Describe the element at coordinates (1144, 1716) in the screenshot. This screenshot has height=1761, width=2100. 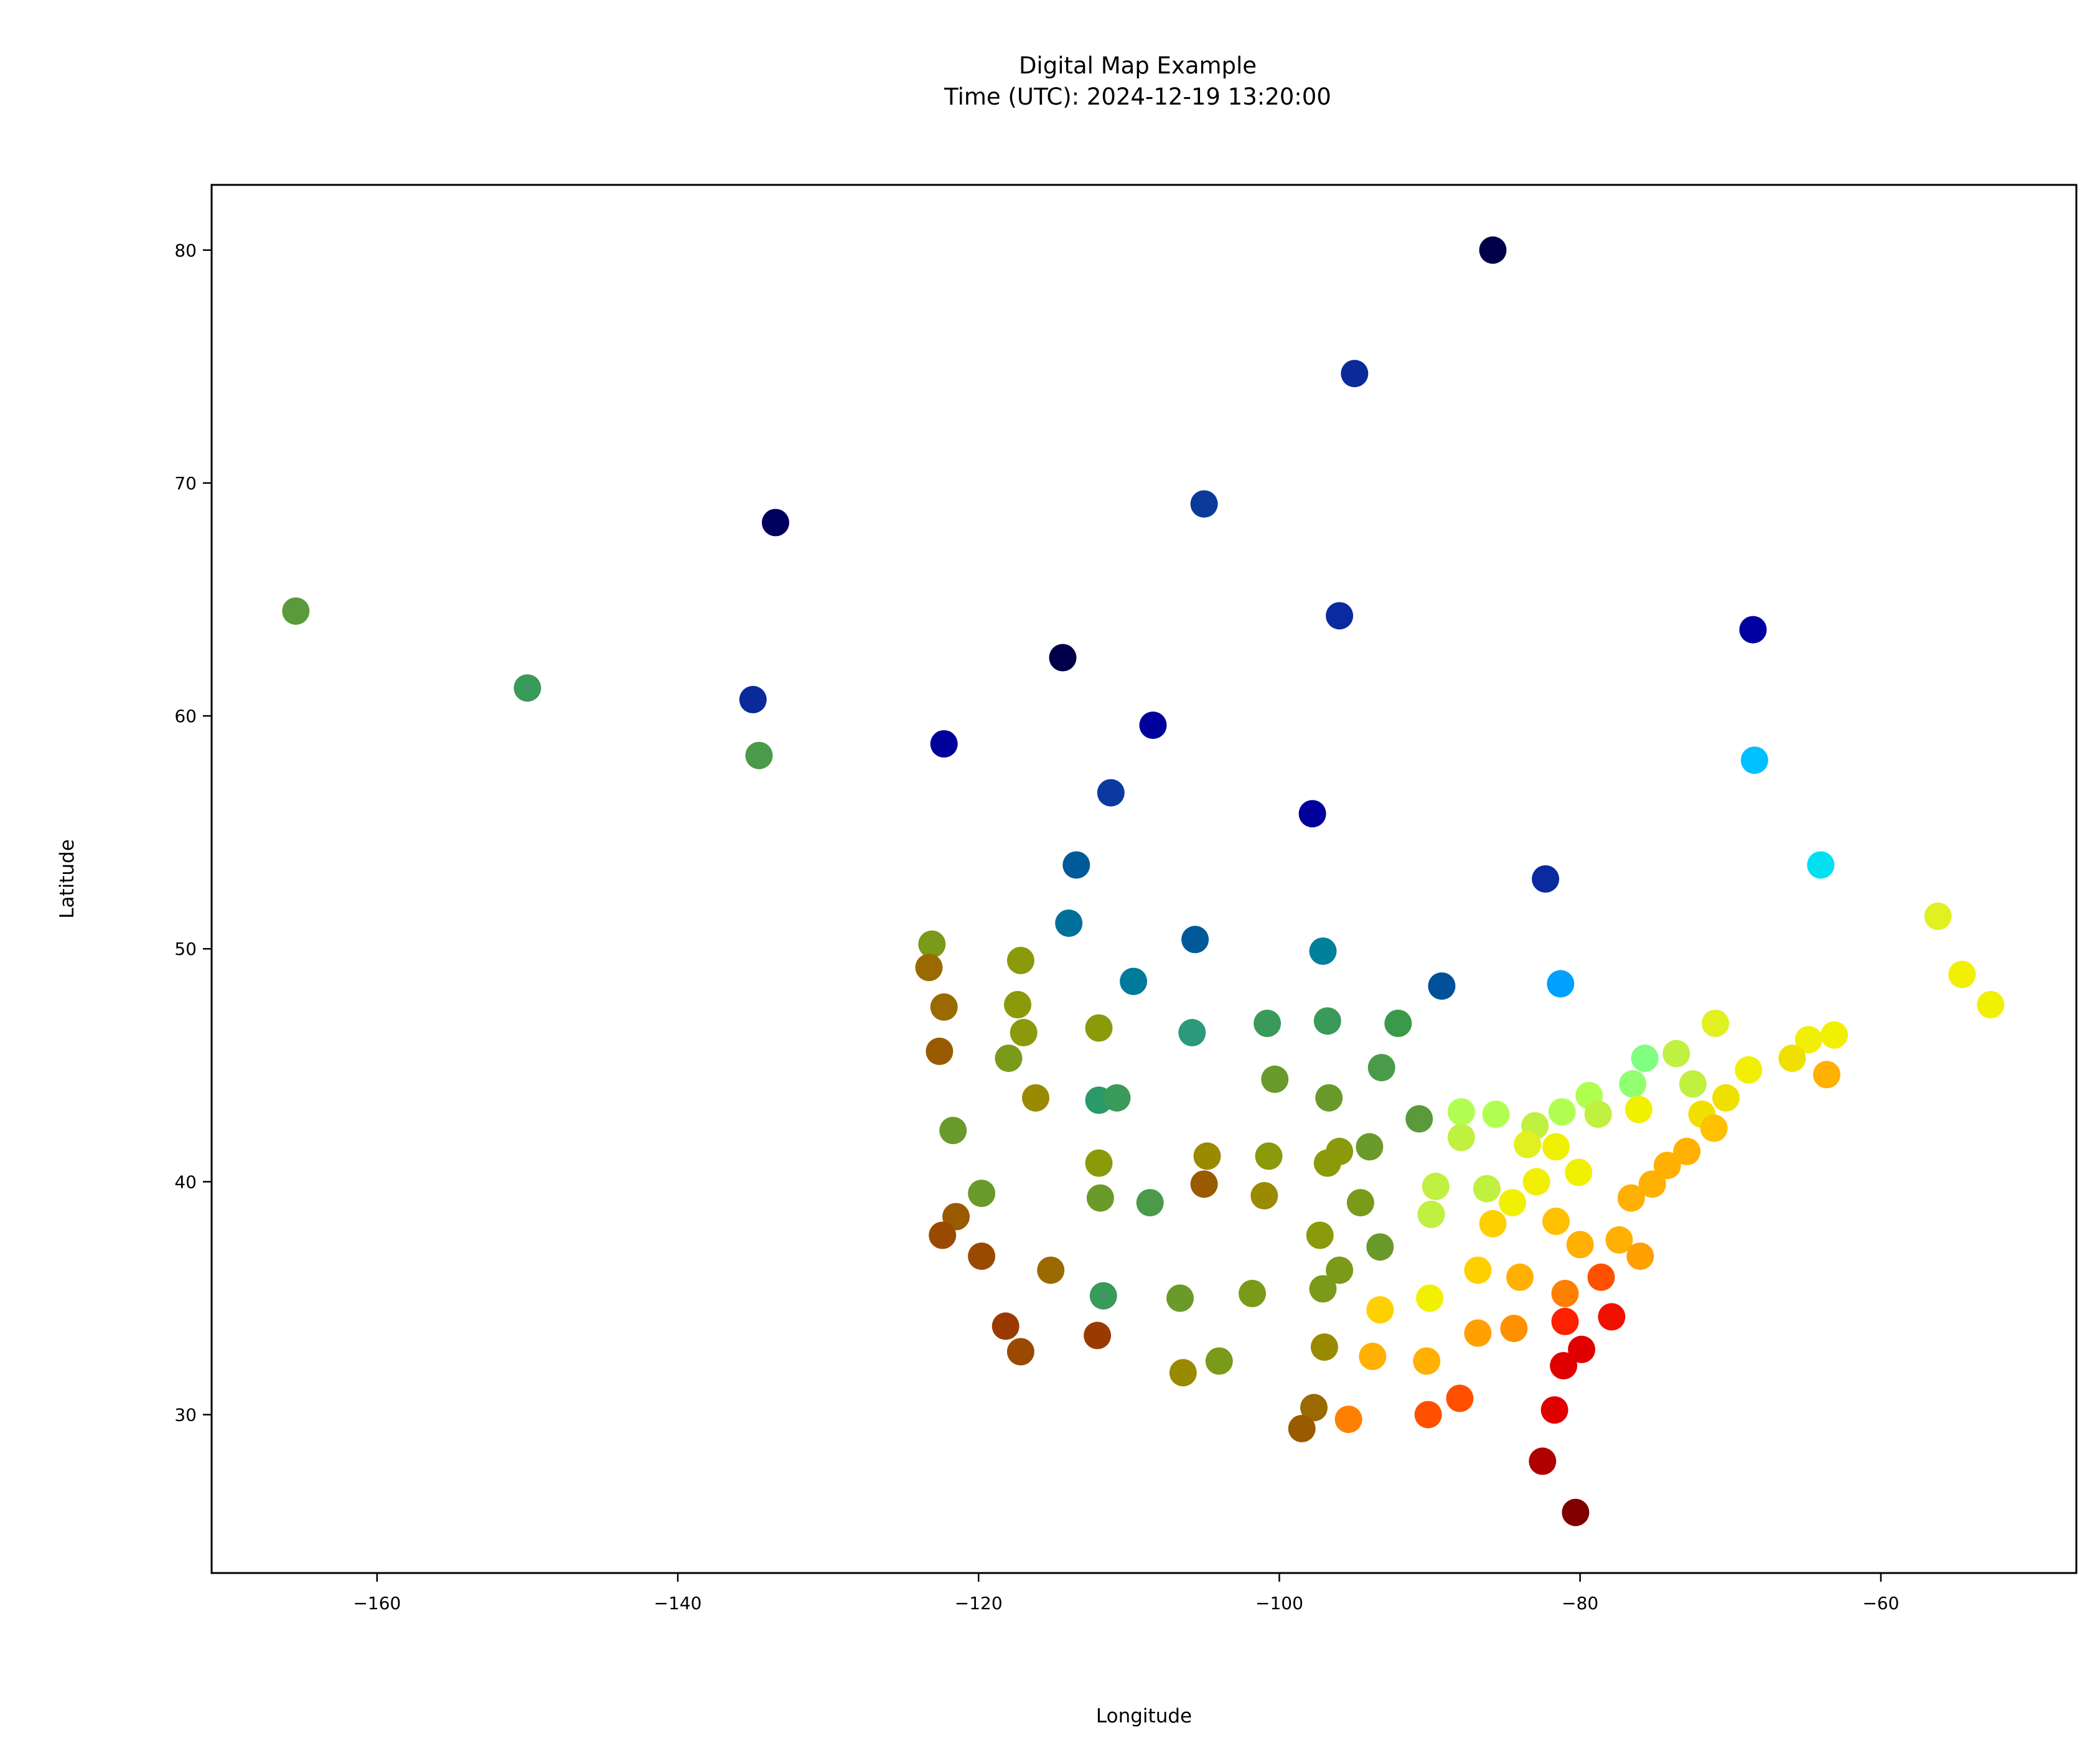
I see `x-axis-label: Longitude` at that location.